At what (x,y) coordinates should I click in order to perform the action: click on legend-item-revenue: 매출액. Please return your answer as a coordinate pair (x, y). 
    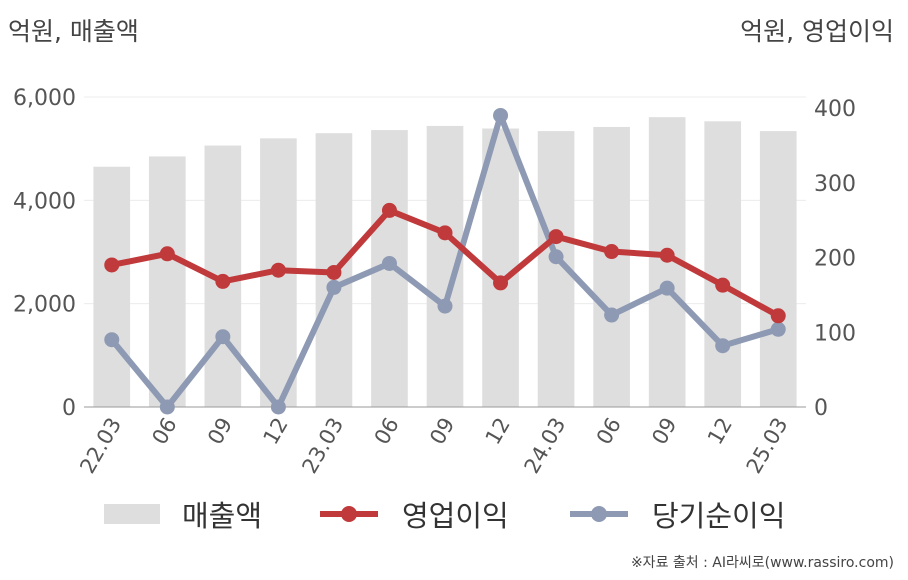
    Looking at the image, I should click on (183, 514).